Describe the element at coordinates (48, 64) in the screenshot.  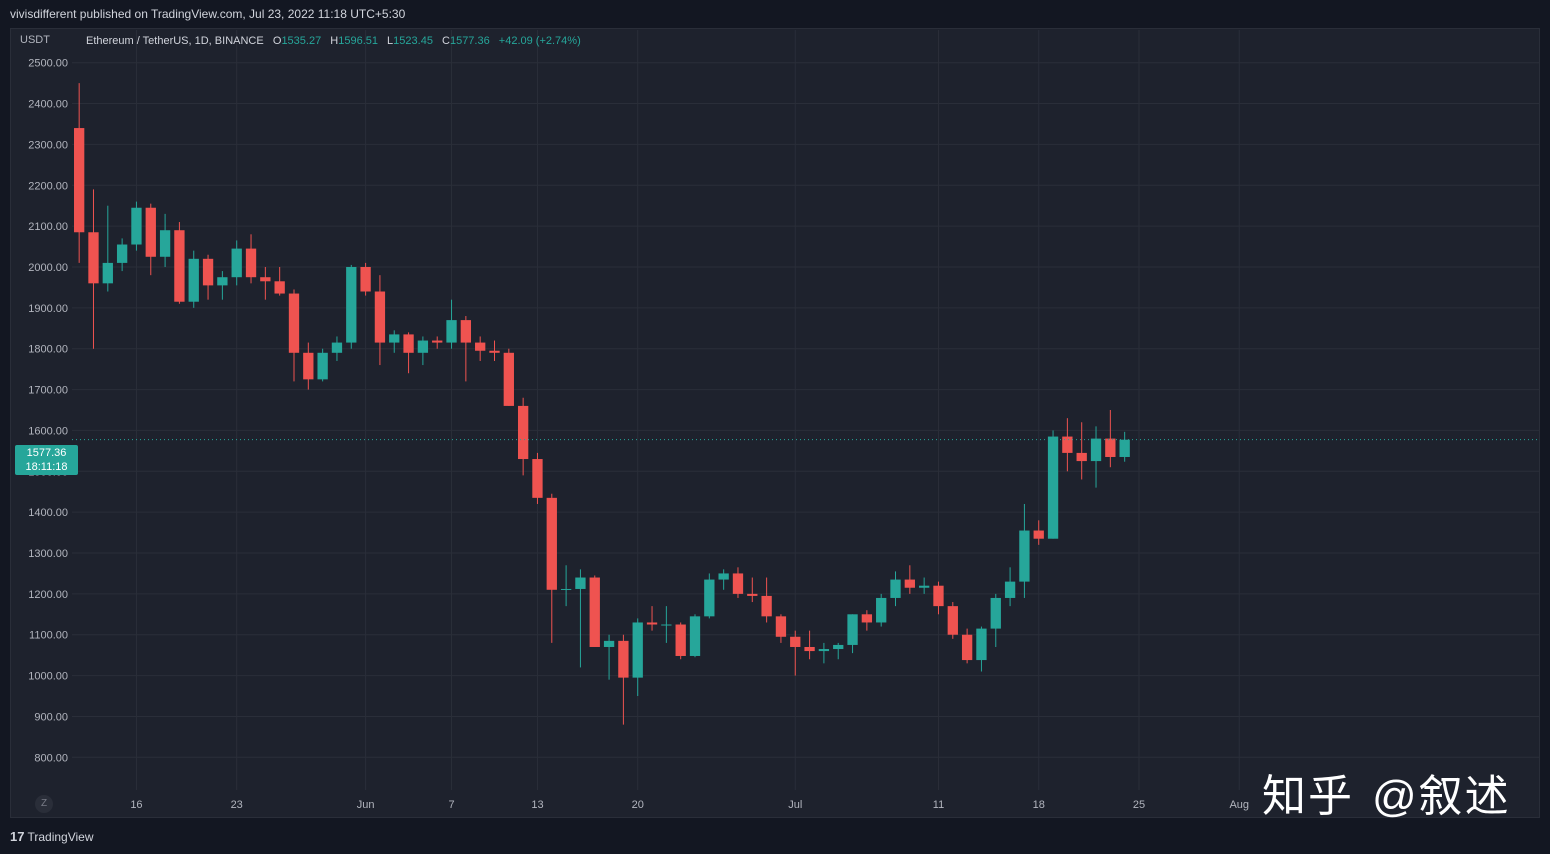
I see `y-tick-label: 2500.00` at that location.